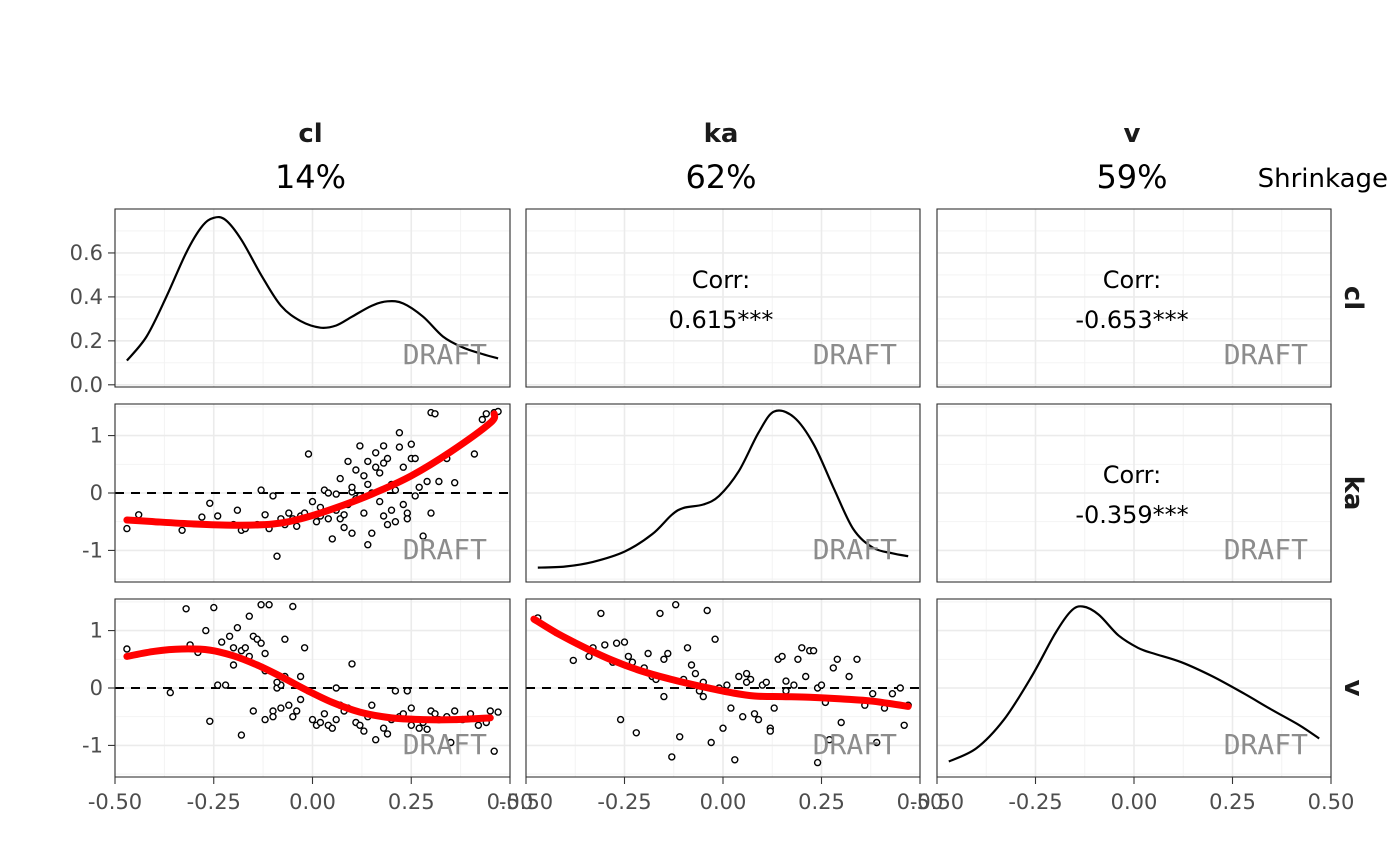 Image resolution: width=1400 pixels, height=865 pixels. Describe the element at coordinates (721, 320) in the screenshot. I see `corr-value: 0.615***` at that location.